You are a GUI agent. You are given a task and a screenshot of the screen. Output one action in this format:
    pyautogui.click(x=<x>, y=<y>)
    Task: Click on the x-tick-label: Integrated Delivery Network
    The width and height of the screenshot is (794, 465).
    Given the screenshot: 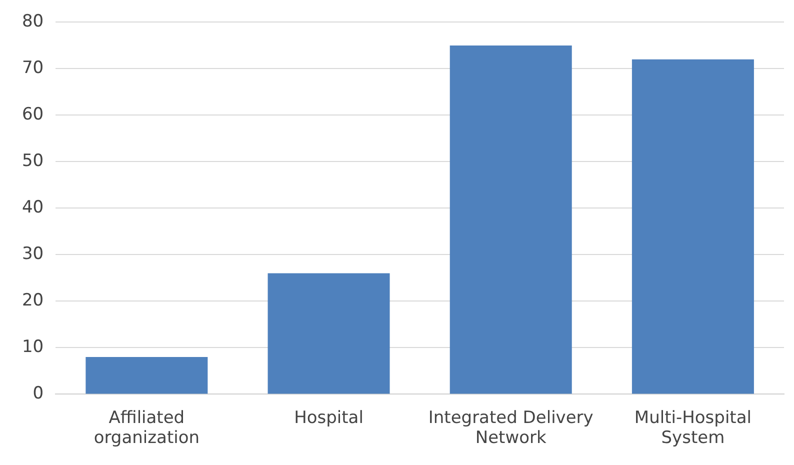 What is the action you would take?
    pyautogui.click(x=511, y=428)
    